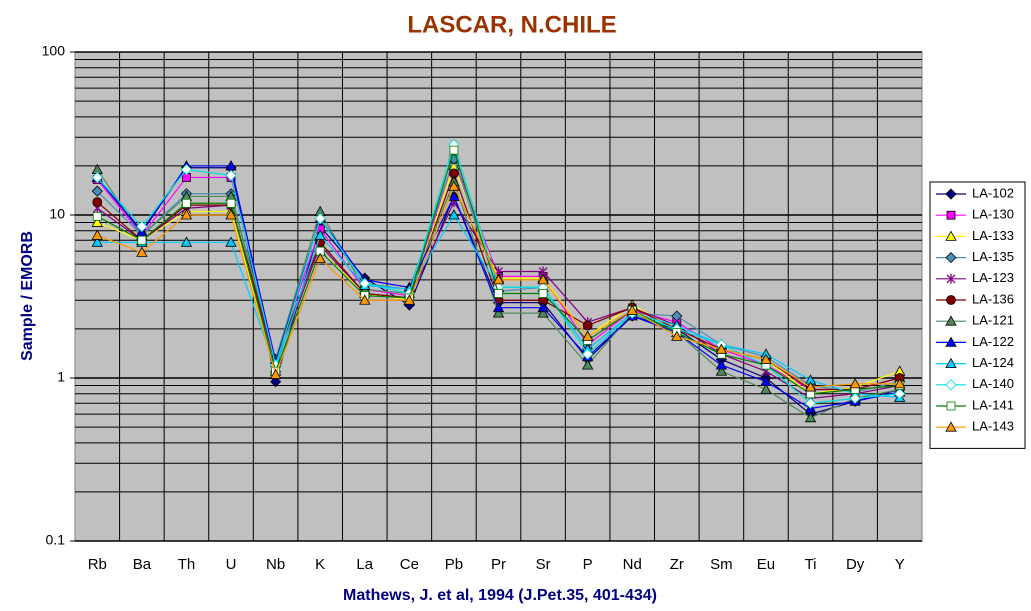 The width and height of the screenshot is (1031, 611). What do you see at coordinates (454, 564) in the screenshot?
I see `x-tick-label: Pb` at bounding box center [454, 564].